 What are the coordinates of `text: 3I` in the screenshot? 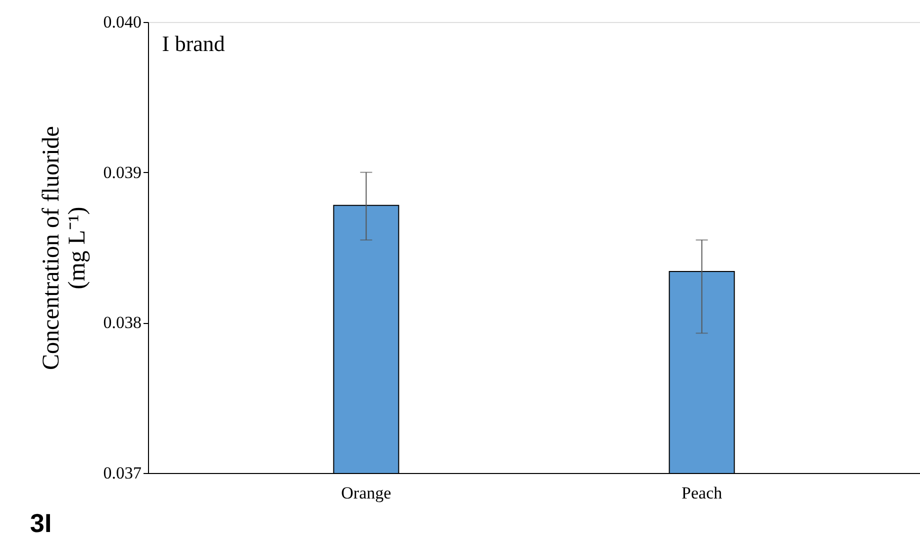 It's located at (41, 520).